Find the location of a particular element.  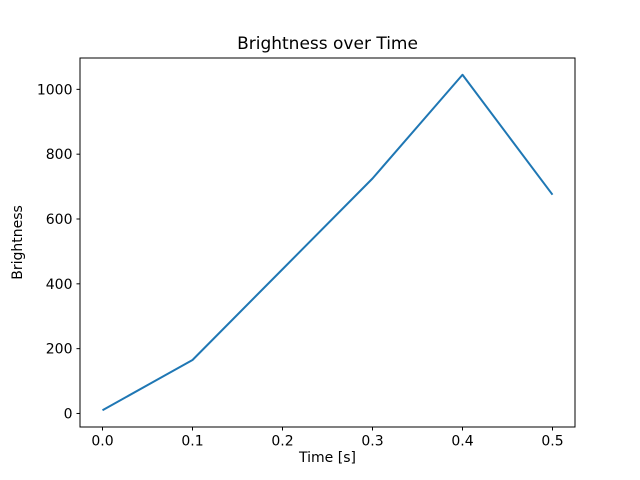

y-tick-label: 400 is located at coordinates (59, 285).